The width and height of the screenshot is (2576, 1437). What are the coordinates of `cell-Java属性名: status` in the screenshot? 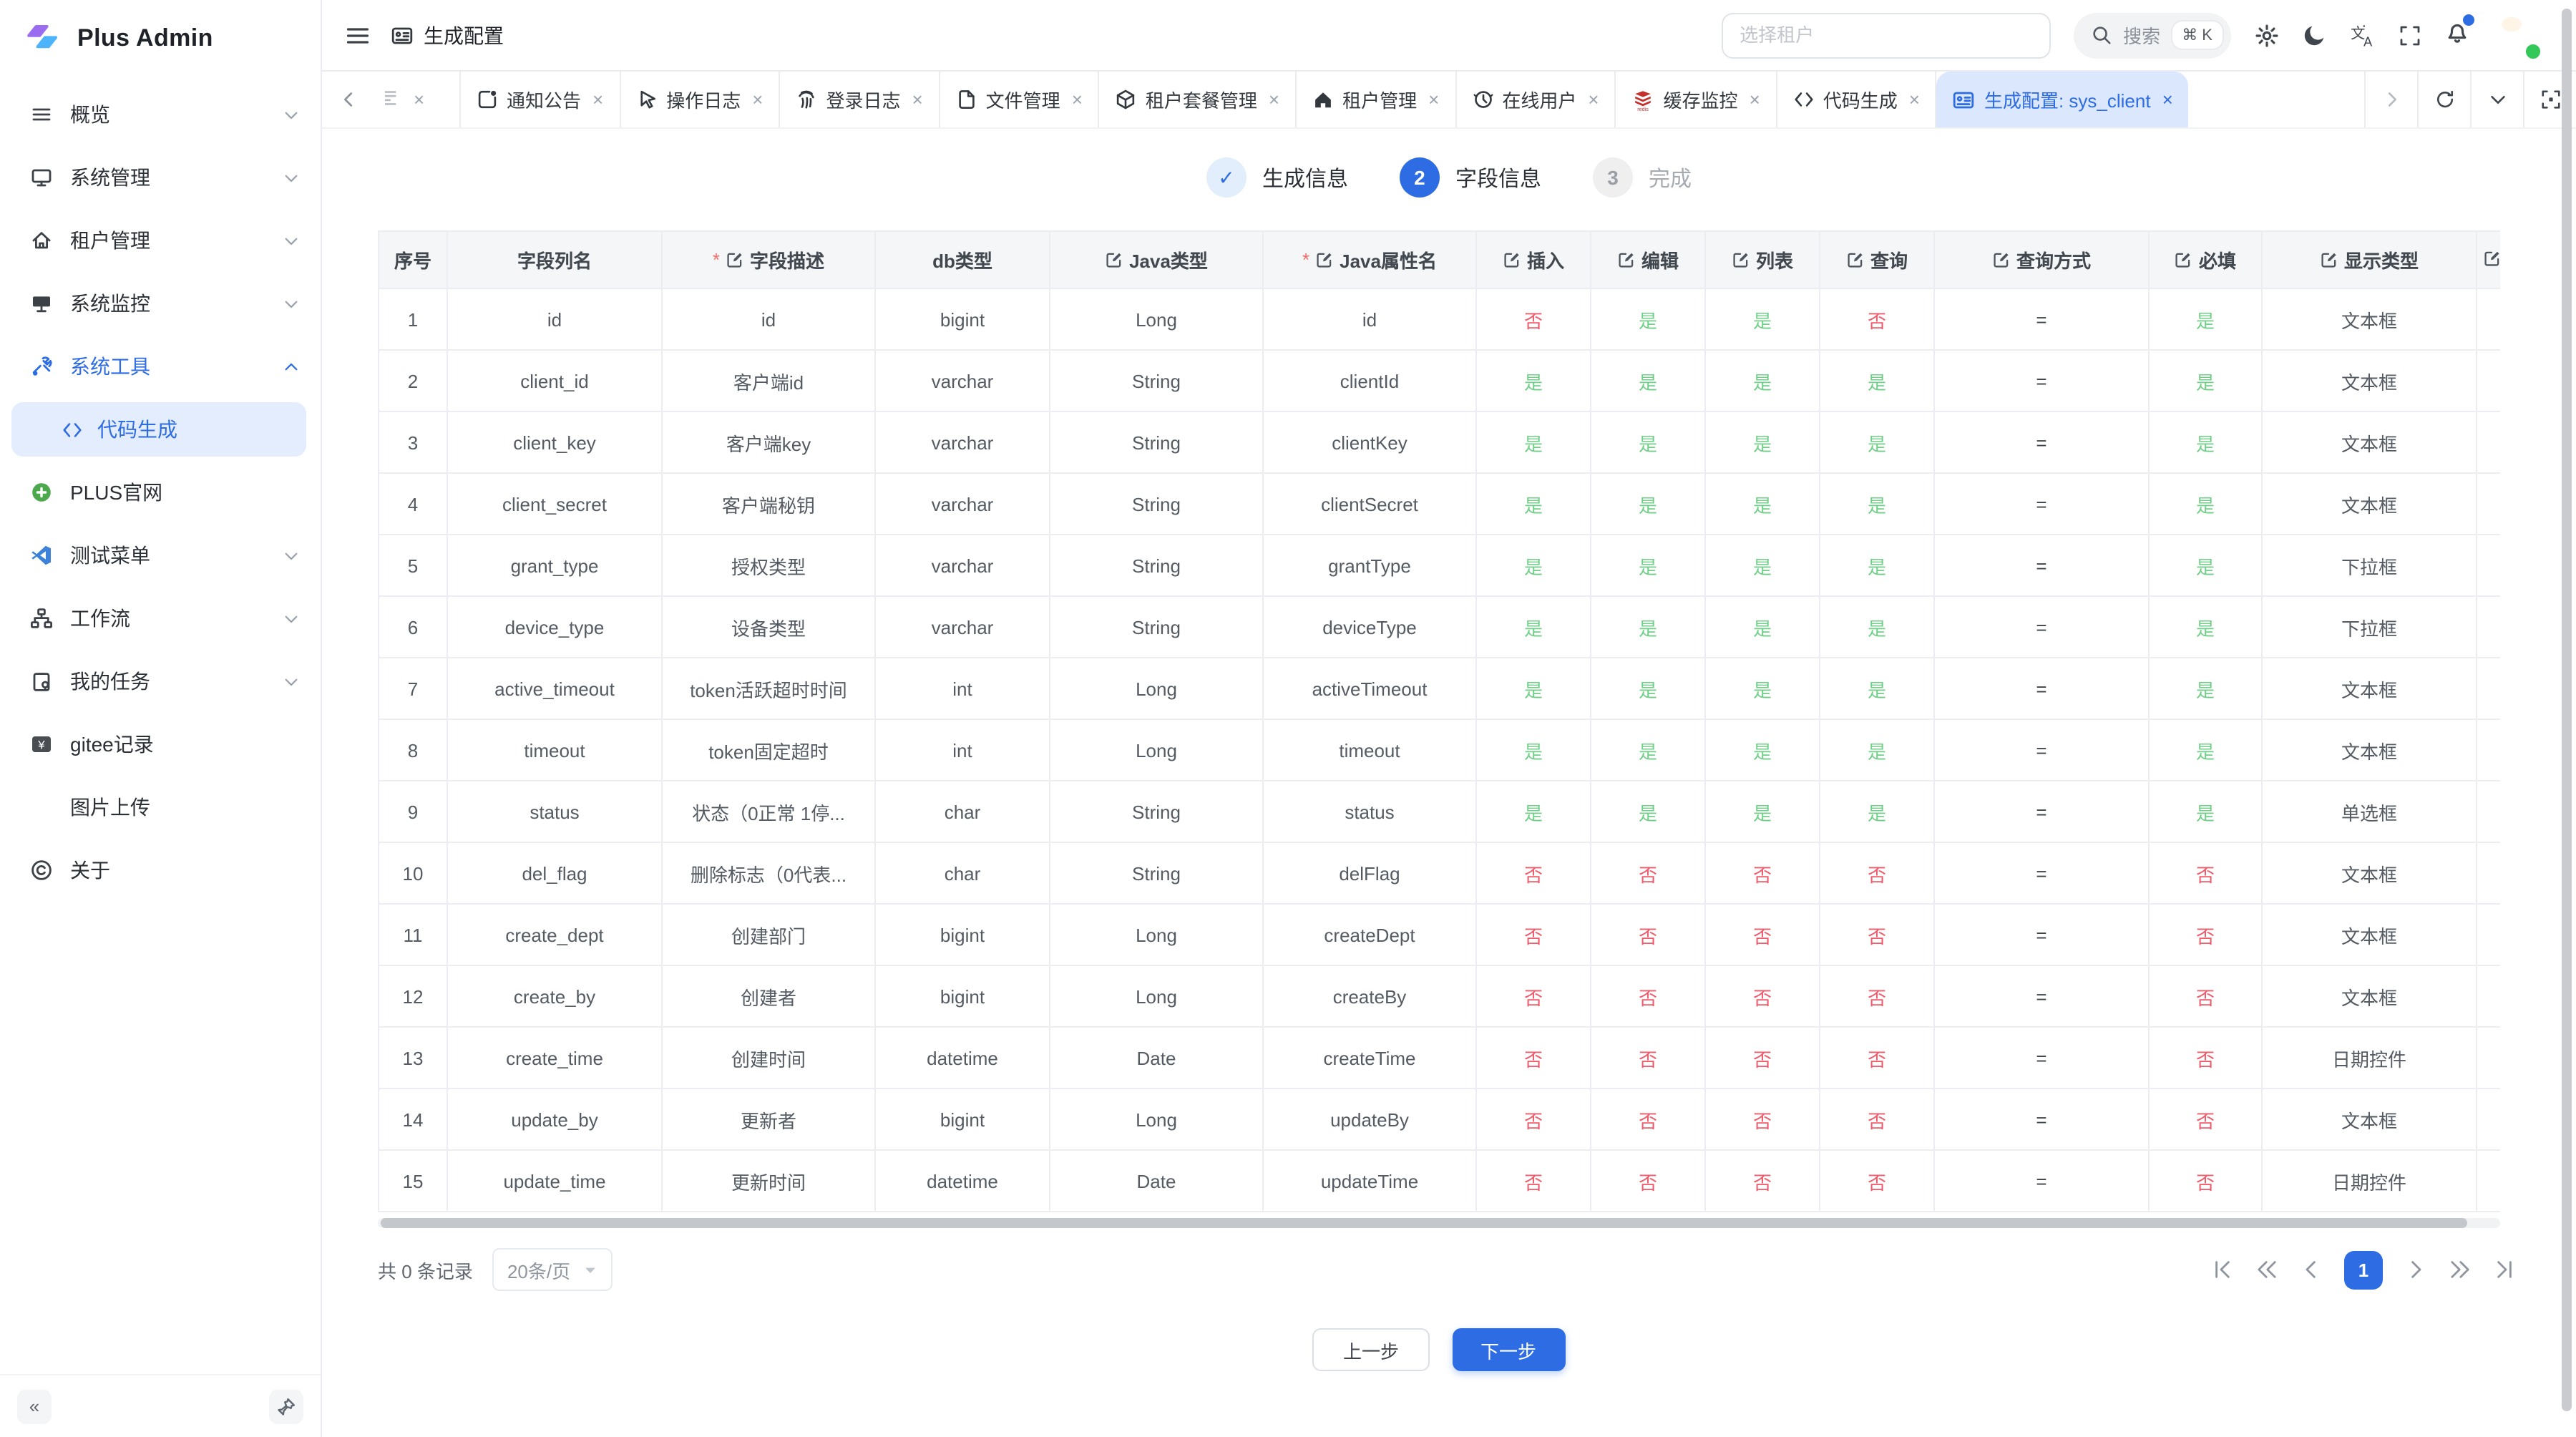 It's located at (1369, 811).